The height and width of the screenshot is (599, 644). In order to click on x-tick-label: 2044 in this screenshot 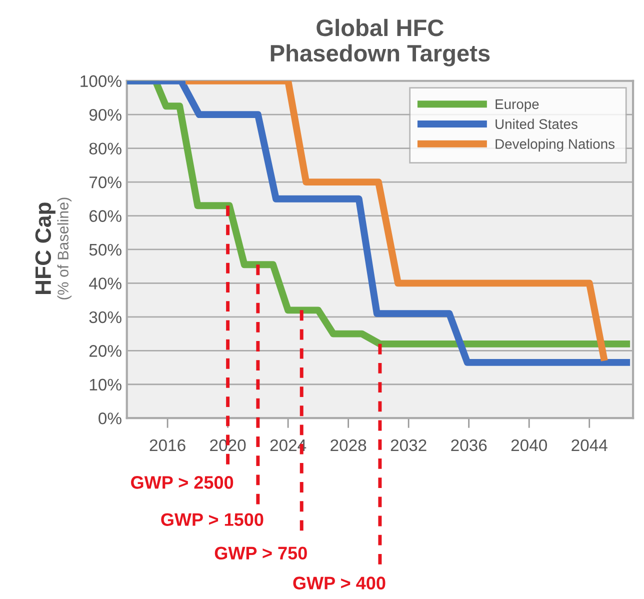, I will do `click(590, 445)`.